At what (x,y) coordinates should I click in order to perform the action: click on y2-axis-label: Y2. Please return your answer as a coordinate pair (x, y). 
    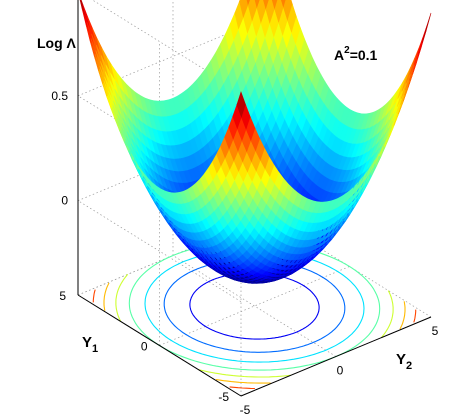
    Looking at the image, I should click on (404, 361).